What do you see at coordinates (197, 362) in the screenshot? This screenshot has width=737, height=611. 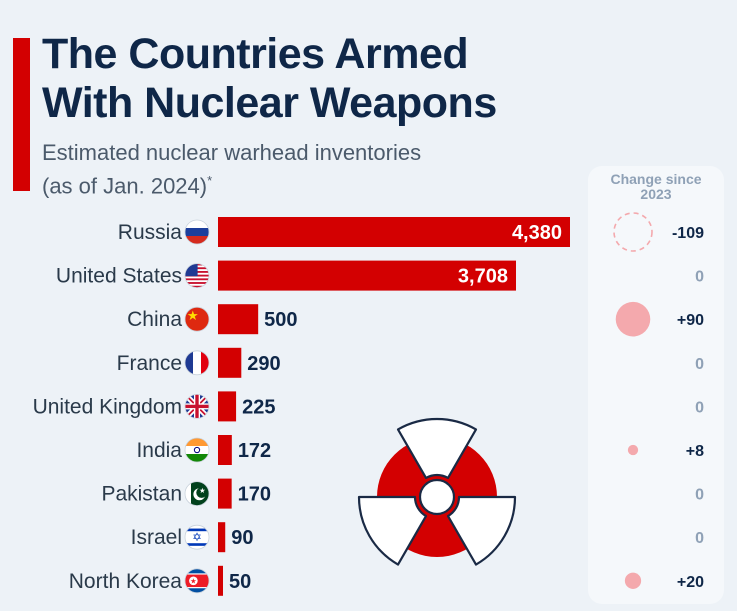 I see `france-flag-icon` at bounding box center [197, 362].